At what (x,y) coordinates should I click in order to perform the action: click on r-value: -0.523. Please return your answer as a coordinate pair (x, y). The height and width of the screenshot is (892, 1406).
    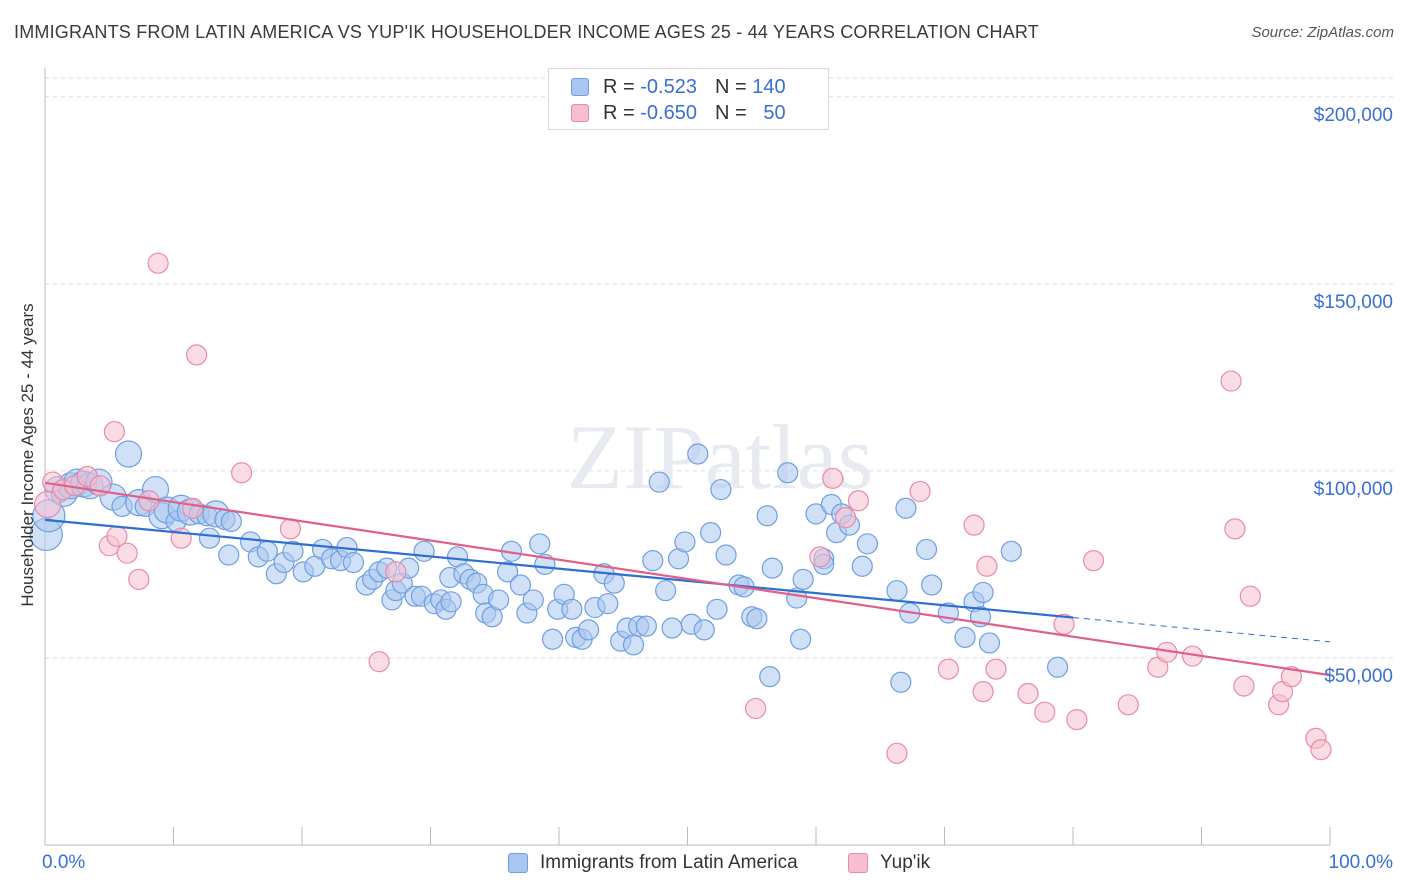
    Looking at the image, I should click on (668, 86).